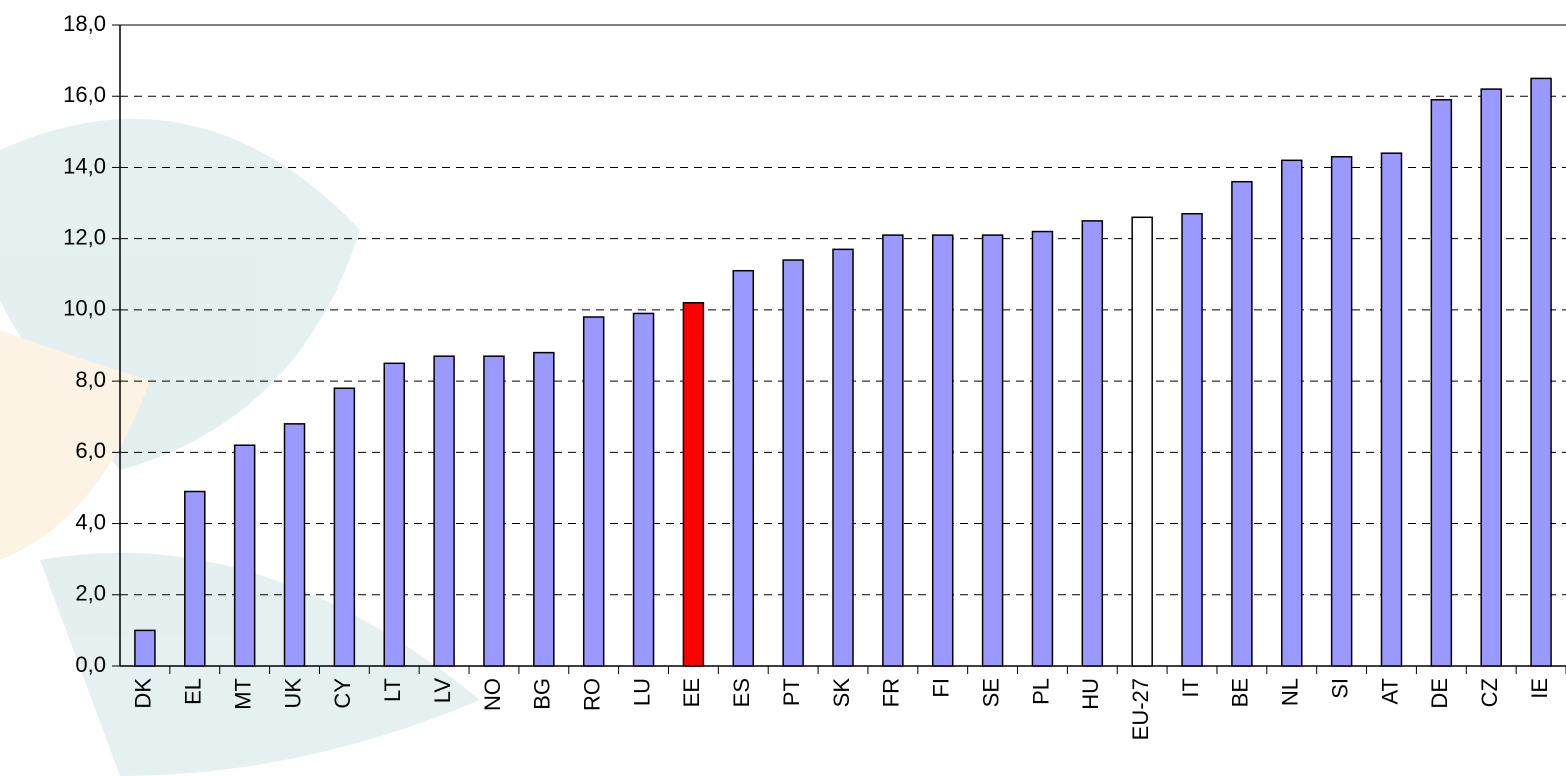  I want to click on x-tick-label: MT, so click(242, 694).